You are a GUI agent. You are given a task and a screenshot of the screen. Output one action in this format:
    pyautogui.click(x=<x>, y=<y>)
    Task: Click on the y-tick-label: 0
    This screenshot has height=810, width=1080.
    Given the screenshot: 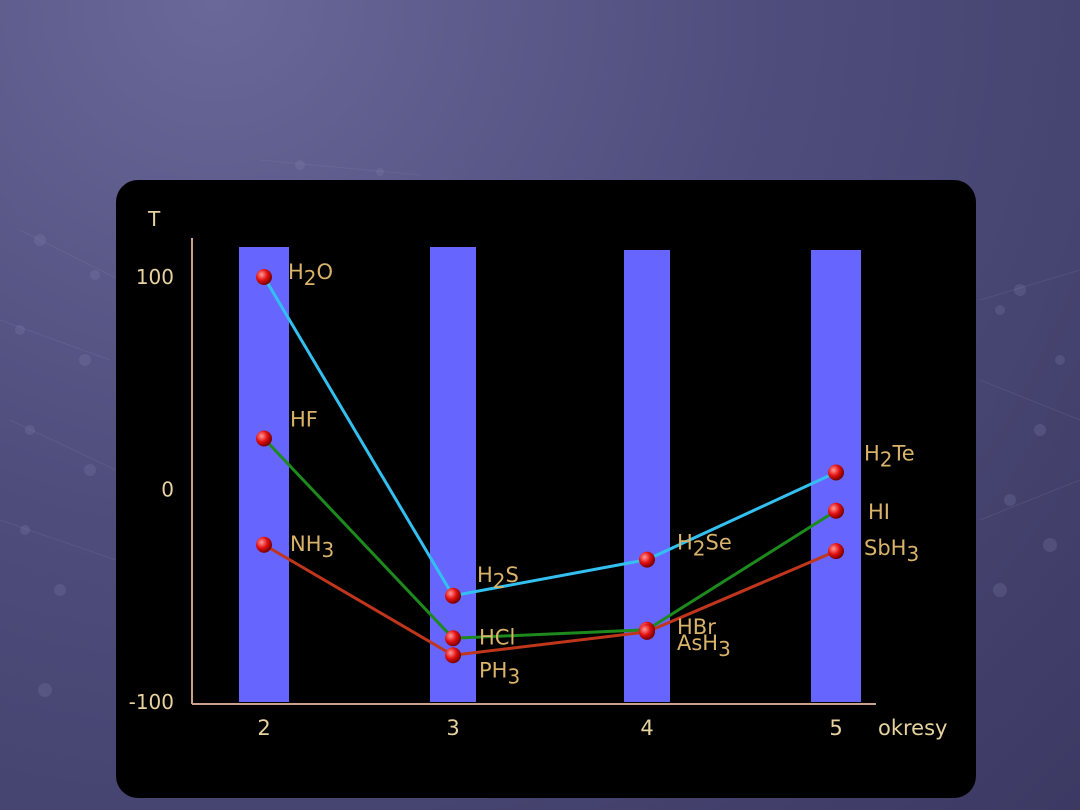 What is the action you would take?
    pyautogui.click(x=167, y=490)
    